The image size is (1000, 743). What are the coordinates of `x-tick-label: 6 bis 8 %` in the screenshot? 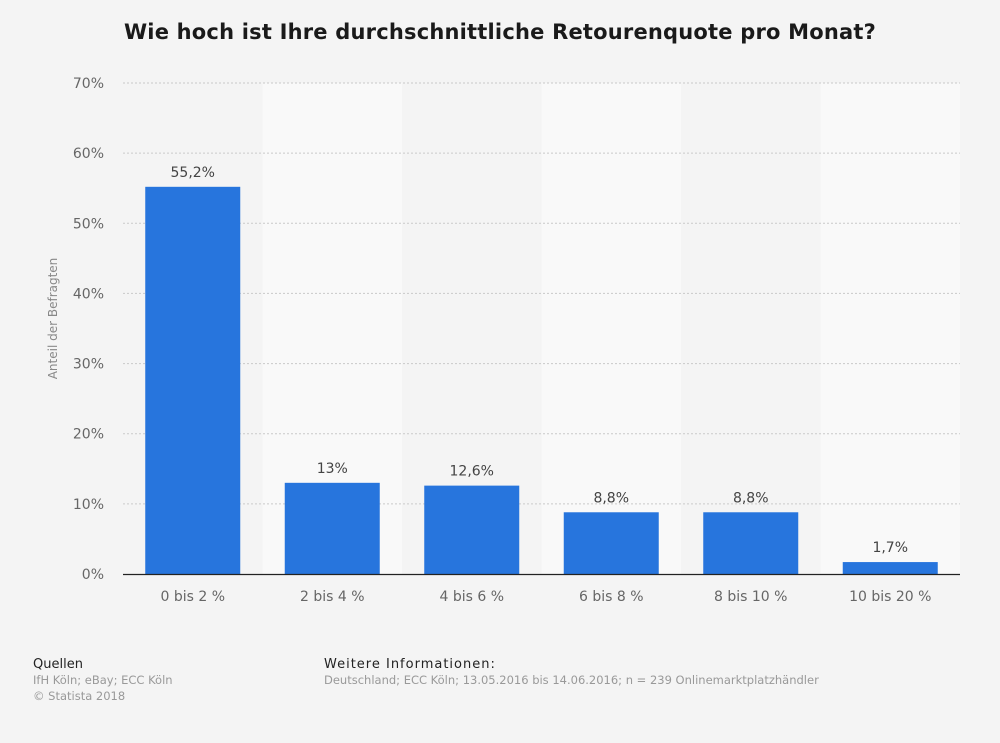 It's located at (611, 597).